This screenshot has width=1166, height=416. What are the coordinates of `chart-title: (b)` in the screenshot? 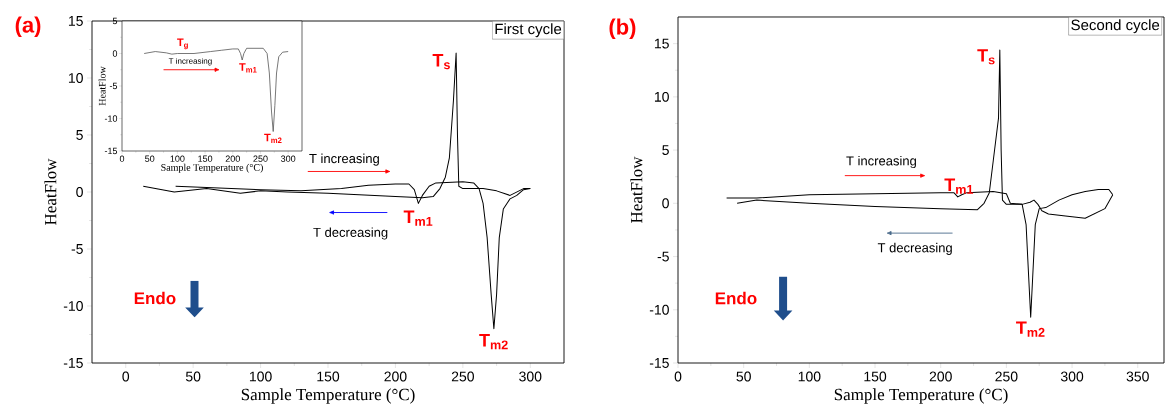 It's located at (622, 29).